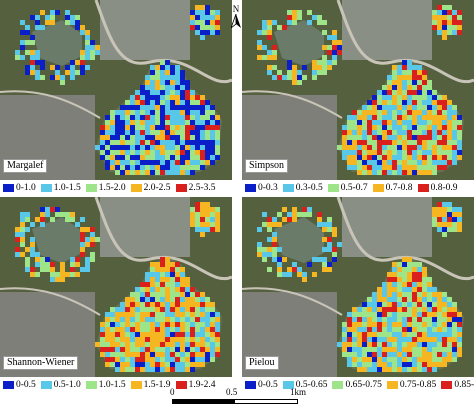  What do you see at coordinates (60, 188) in the screenshot?
I see `legend-item: 1.0-1.5` at bounding box center [60, 188].